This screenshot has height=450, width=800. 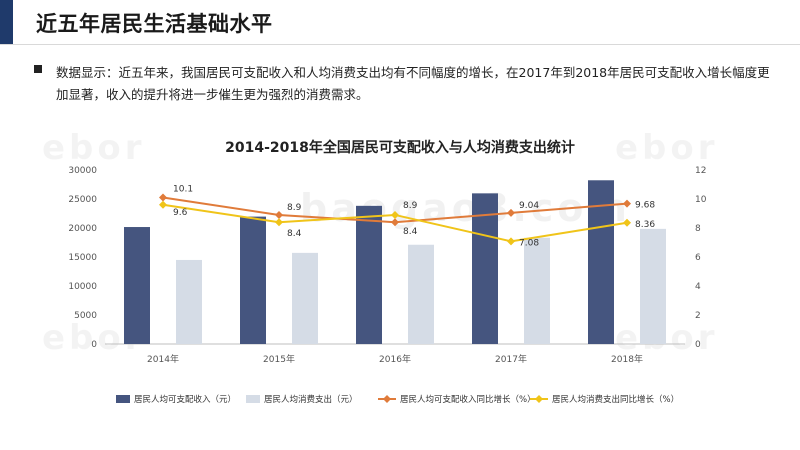 I want to click on legend-label: 居民人均可支配收入（元）, so click(x=185, y=399).